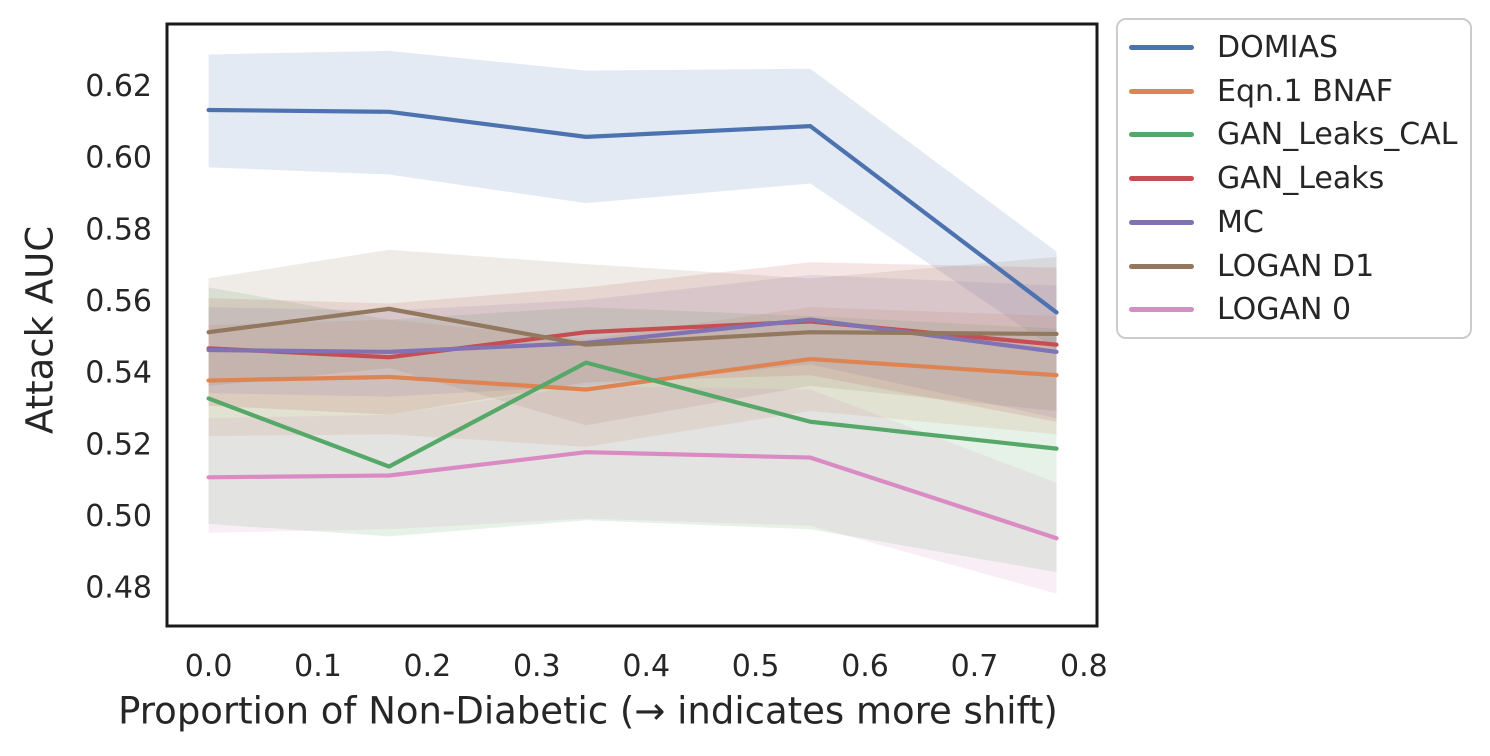 The image size is (1490, 756). Describe the element at coordinates (209, 666) in the screenshot. I see `x-tick-label: 0.0` at that location.